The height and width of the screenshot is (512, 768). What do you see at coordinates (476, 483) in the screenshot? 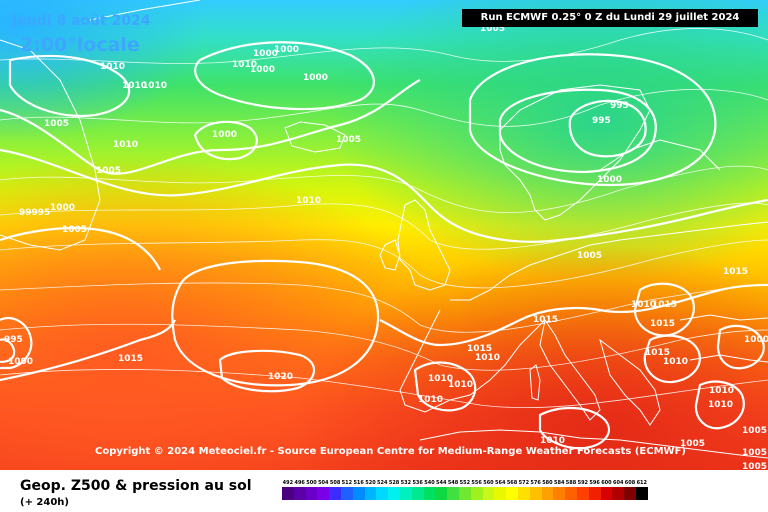
I see `legend-tick-label: 556` at bounding box center [476, 483].